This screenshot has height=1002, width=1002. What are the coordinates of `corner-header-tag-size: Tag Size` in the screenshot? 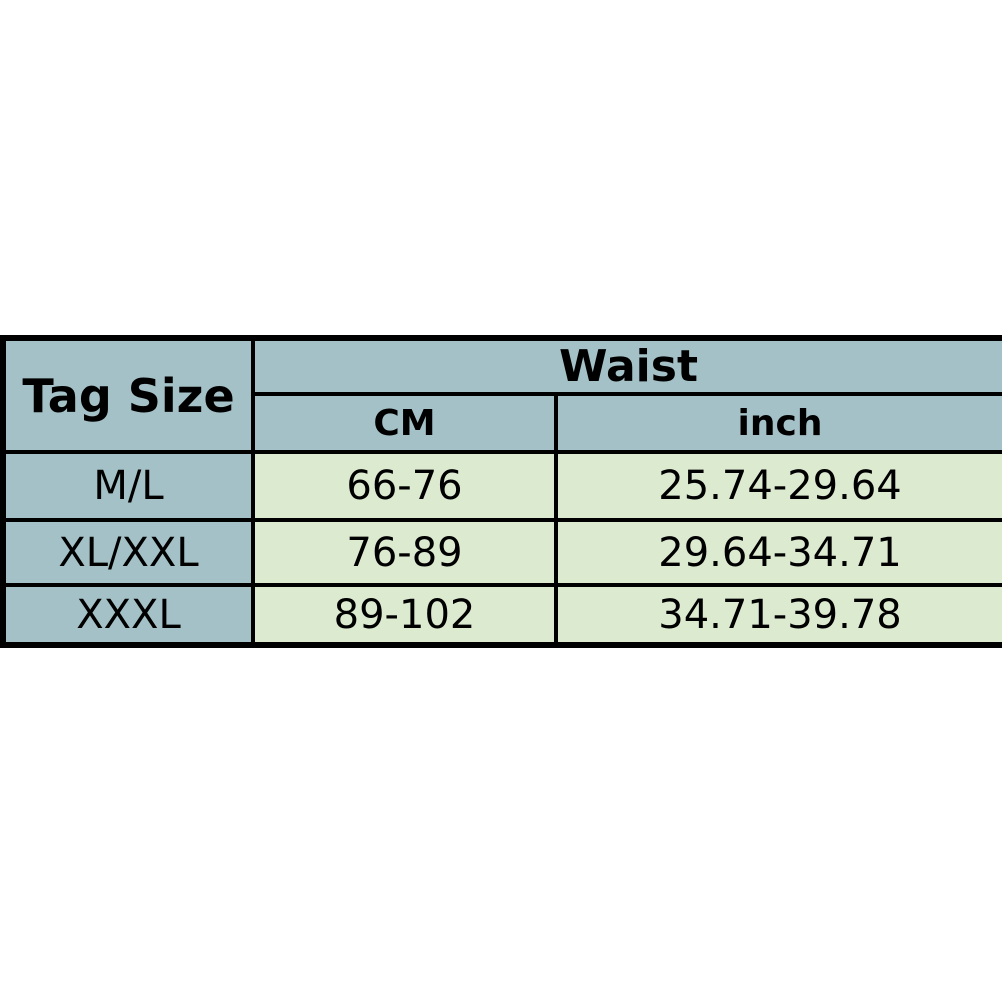 It's located at (128, 395).